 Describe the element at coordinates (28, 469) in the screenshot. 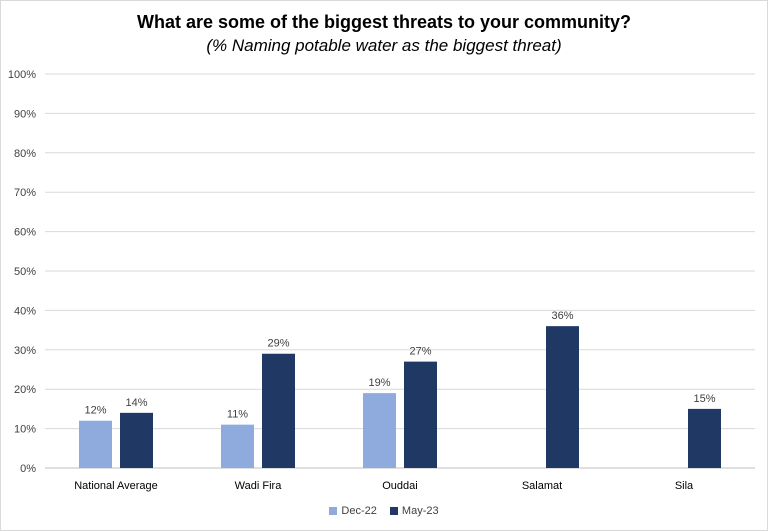

I see `y-tick-label: 0%` at that location.